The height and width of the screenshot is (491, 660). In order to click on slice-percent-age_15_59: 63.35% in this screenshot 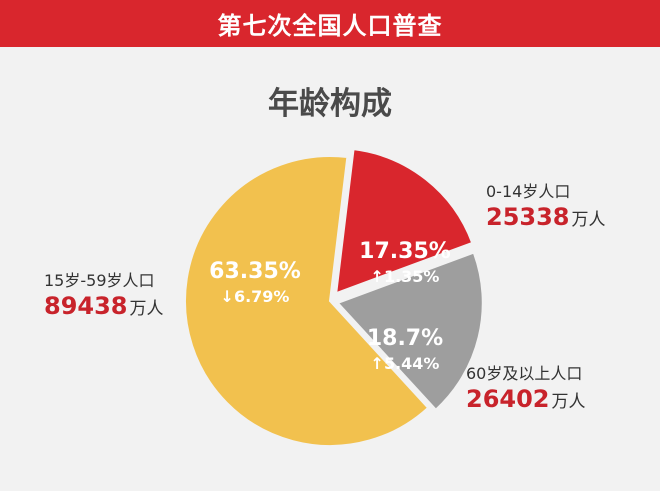, I will do `click(255, 271)`.